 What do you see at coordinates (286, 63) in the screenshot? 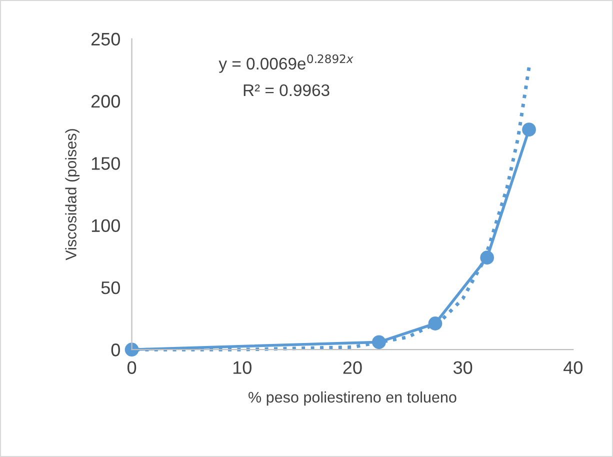
I see `annotation: y = 0.0069e$^{0.2892x}$` at bounding box center [286, 63].